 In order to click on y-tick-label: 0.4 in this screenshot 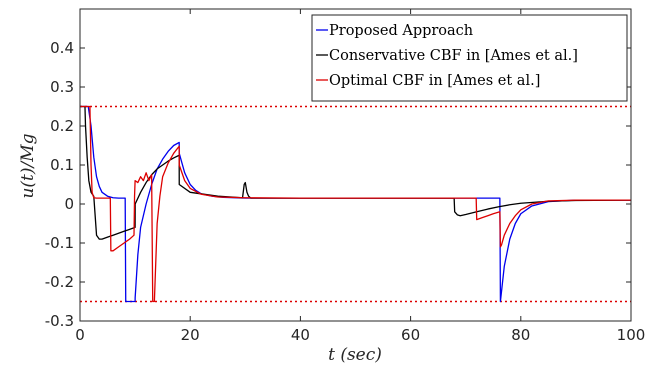, I will do `click(62, 48)`.